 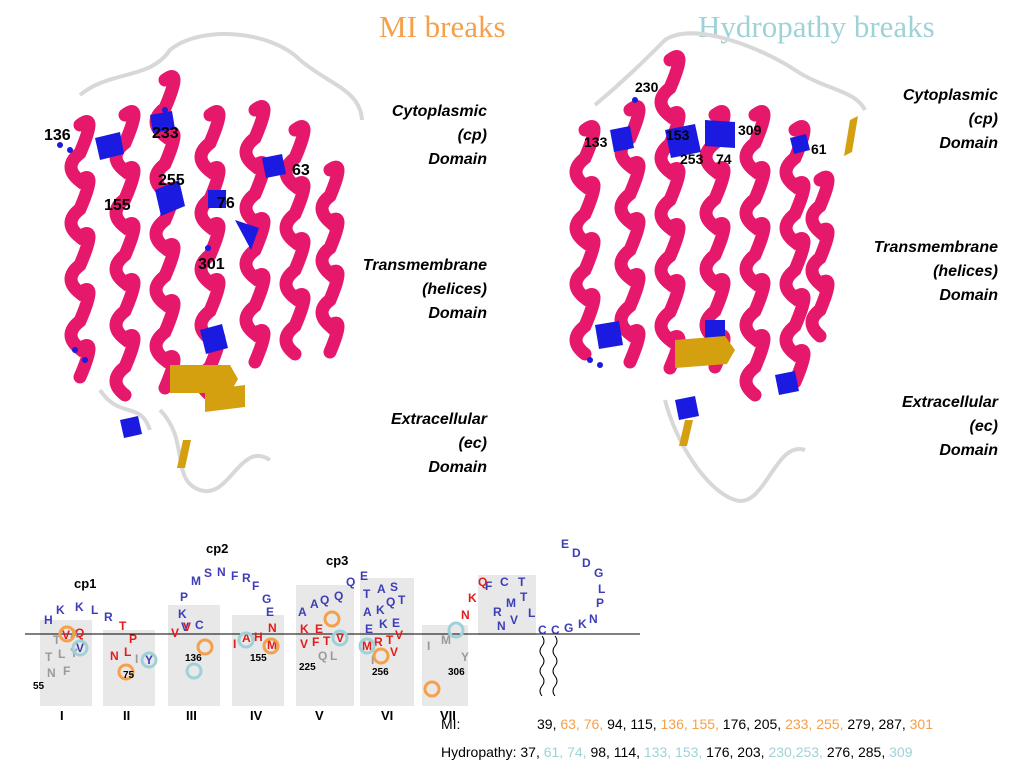 I want to click on residue-number: 256, so click(x=380, y=672).